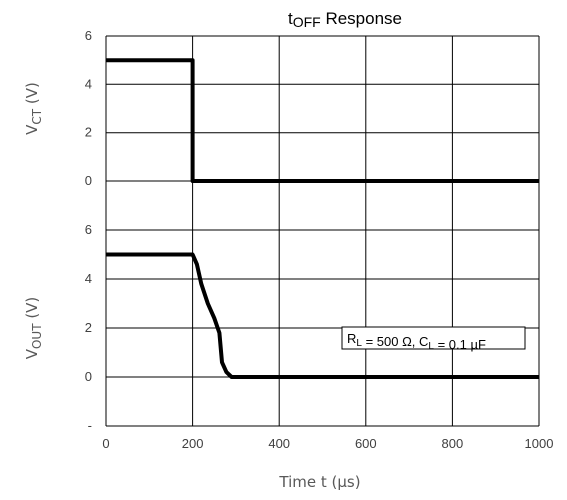 This screenshot has height=500, width=567. I want to click on x-tick-label: 600, so click(366, 443).